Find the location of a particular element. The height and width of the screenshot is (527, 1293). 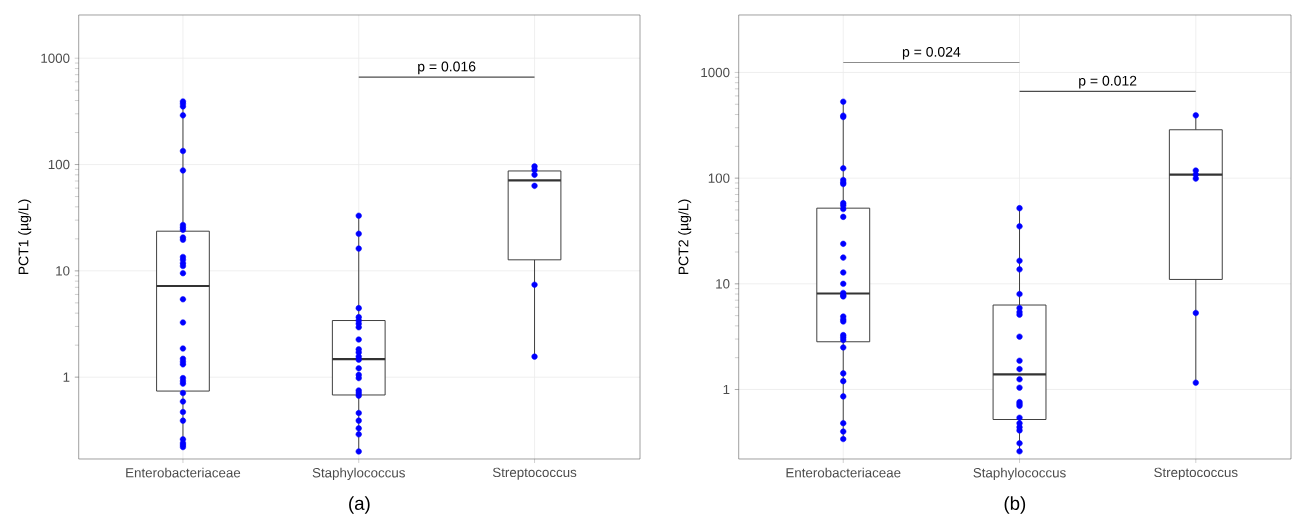

text: (a) is located at coordinates (359, 505).